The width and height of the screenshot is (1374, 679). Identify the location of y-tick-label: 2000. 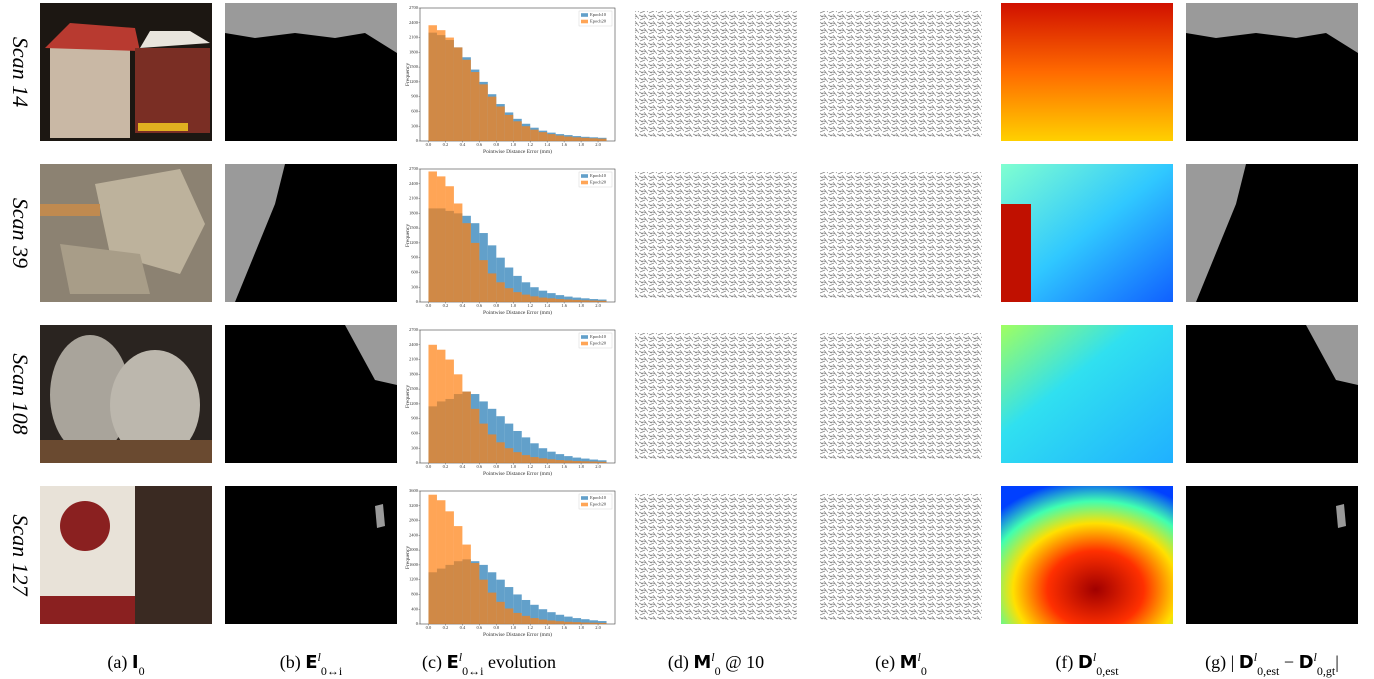
(414, 549).